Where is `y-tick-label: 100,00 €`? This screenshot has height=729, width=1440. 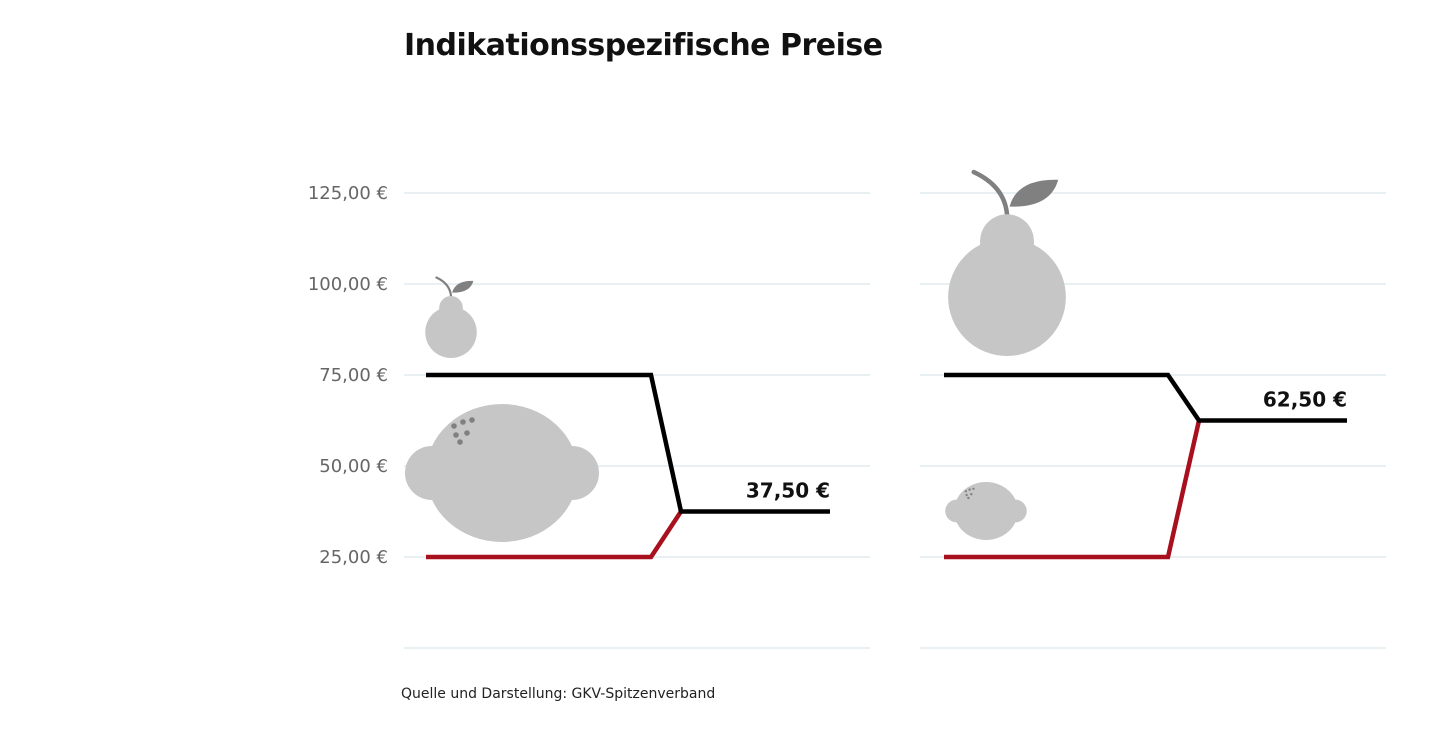 y-tick-label: 100,00 € is located at coordinates (348, 284).